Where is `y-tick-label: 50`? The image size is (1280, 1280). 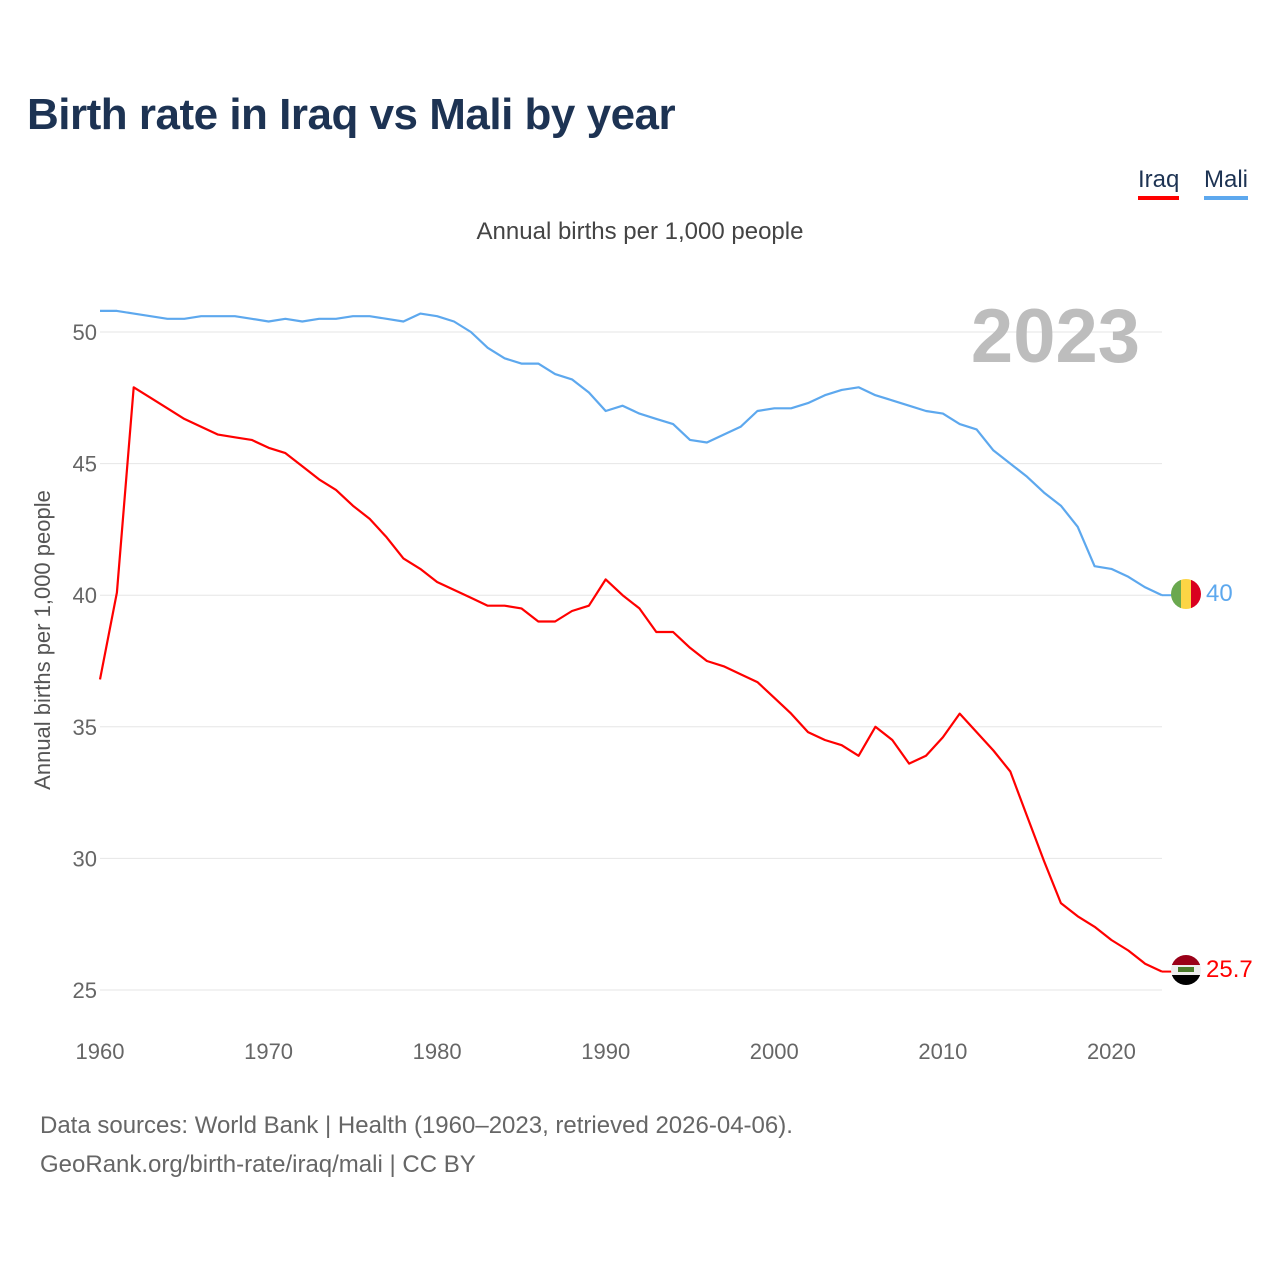 y-tick-label: 50 is located at coordinates (85, 332).